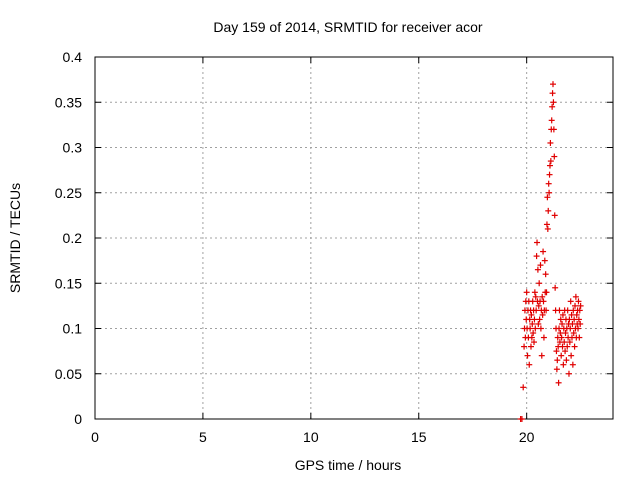 This screenshot has width=640, height=480. Describe the element at coordinates (550, 251) in the screenshot. I see `data-points` at that location.